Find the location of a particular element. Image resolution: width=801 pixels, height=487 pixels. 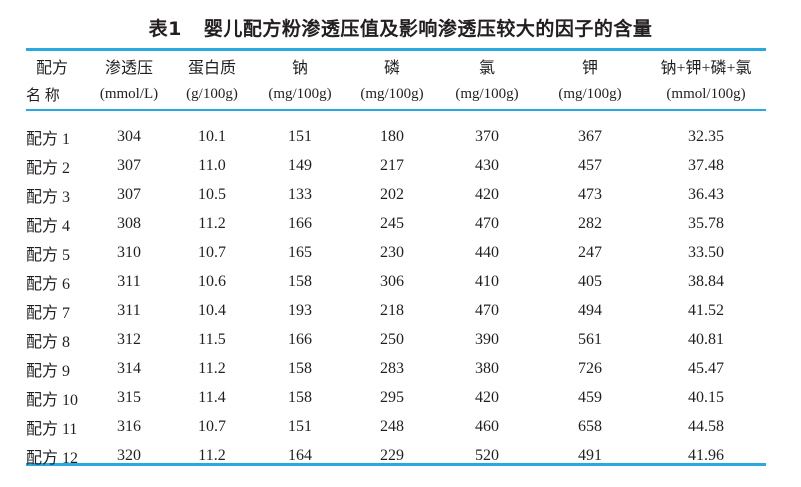

value-cell: 310 is located at coordinates (129, 252).